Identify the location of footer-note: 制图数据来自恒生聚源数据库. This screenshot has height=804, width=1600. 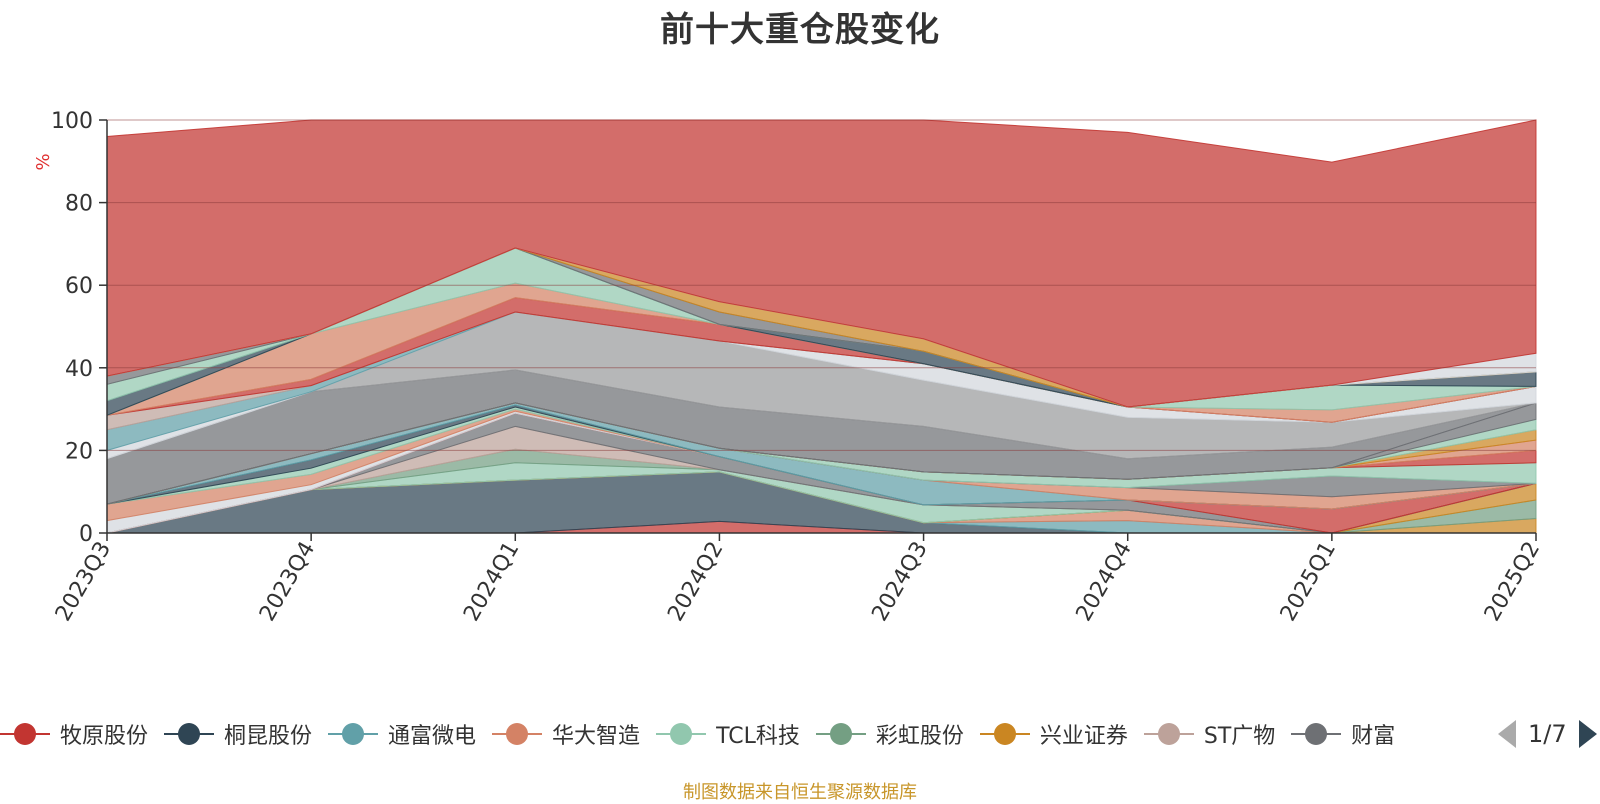
(800, 792).